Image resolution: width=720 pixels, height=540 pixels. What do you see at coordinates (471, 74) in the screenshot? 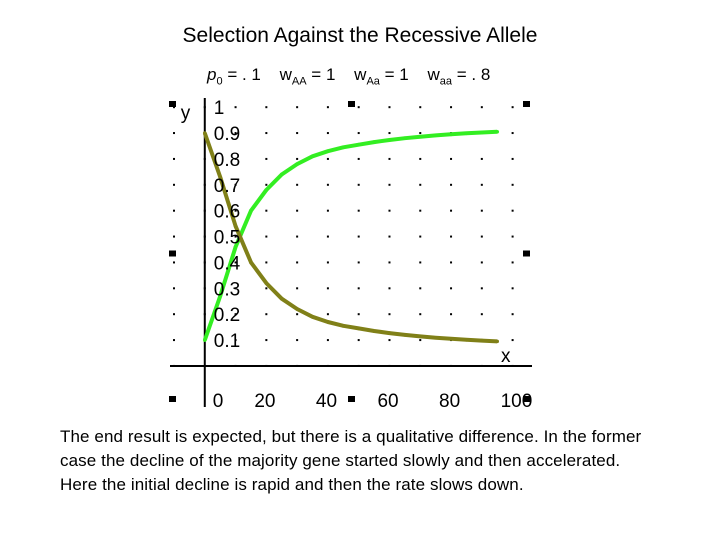
I see `waa-value: = . 8` at bounding box center [471, 74].